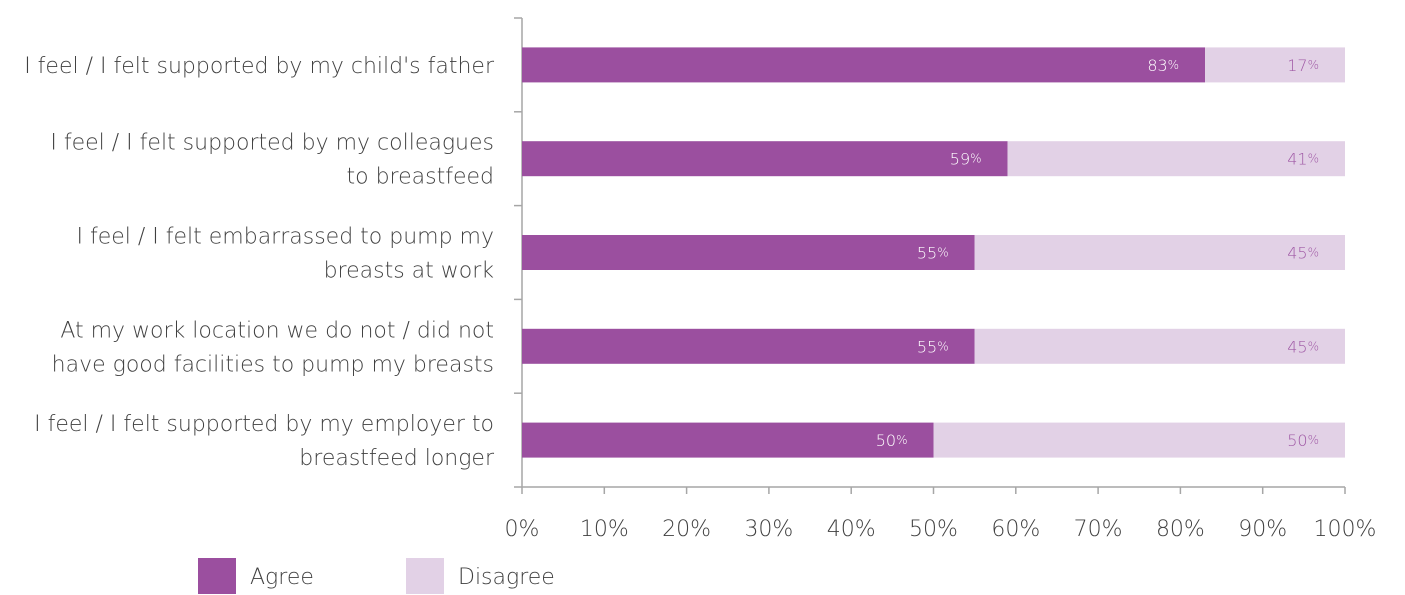 This screenshot has height=595, width=1405. I want to click on category-label-line: I feel / I felt embarrassed to pump my, so click(285, 237).